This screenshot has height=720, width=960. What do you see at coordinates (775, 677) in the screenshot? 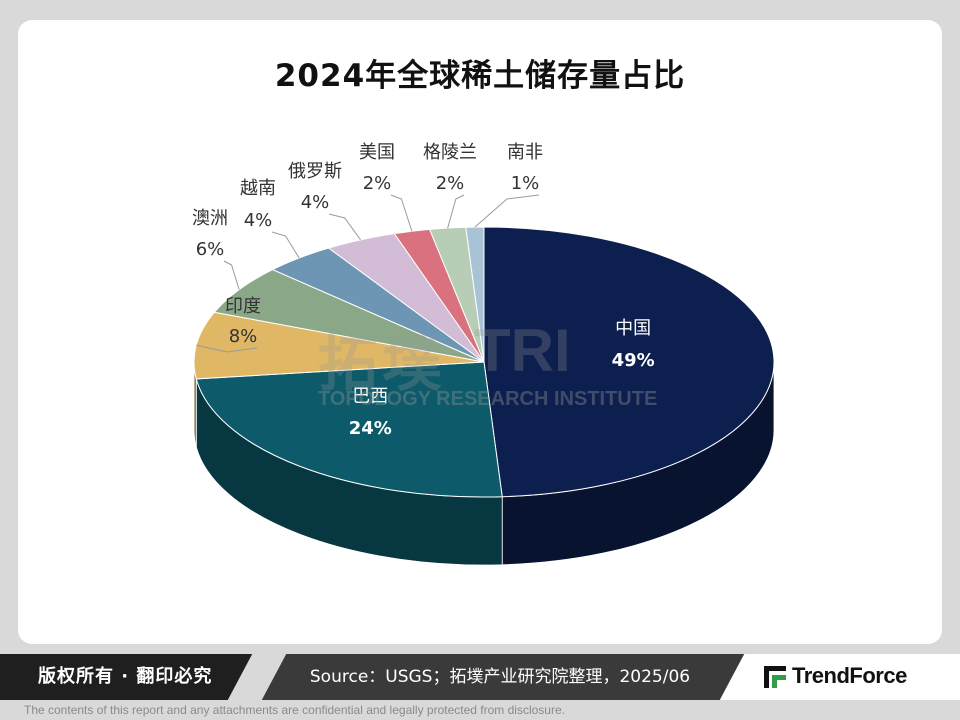
I see `trendforce-logo-icon` at bounding box center [775, 677].